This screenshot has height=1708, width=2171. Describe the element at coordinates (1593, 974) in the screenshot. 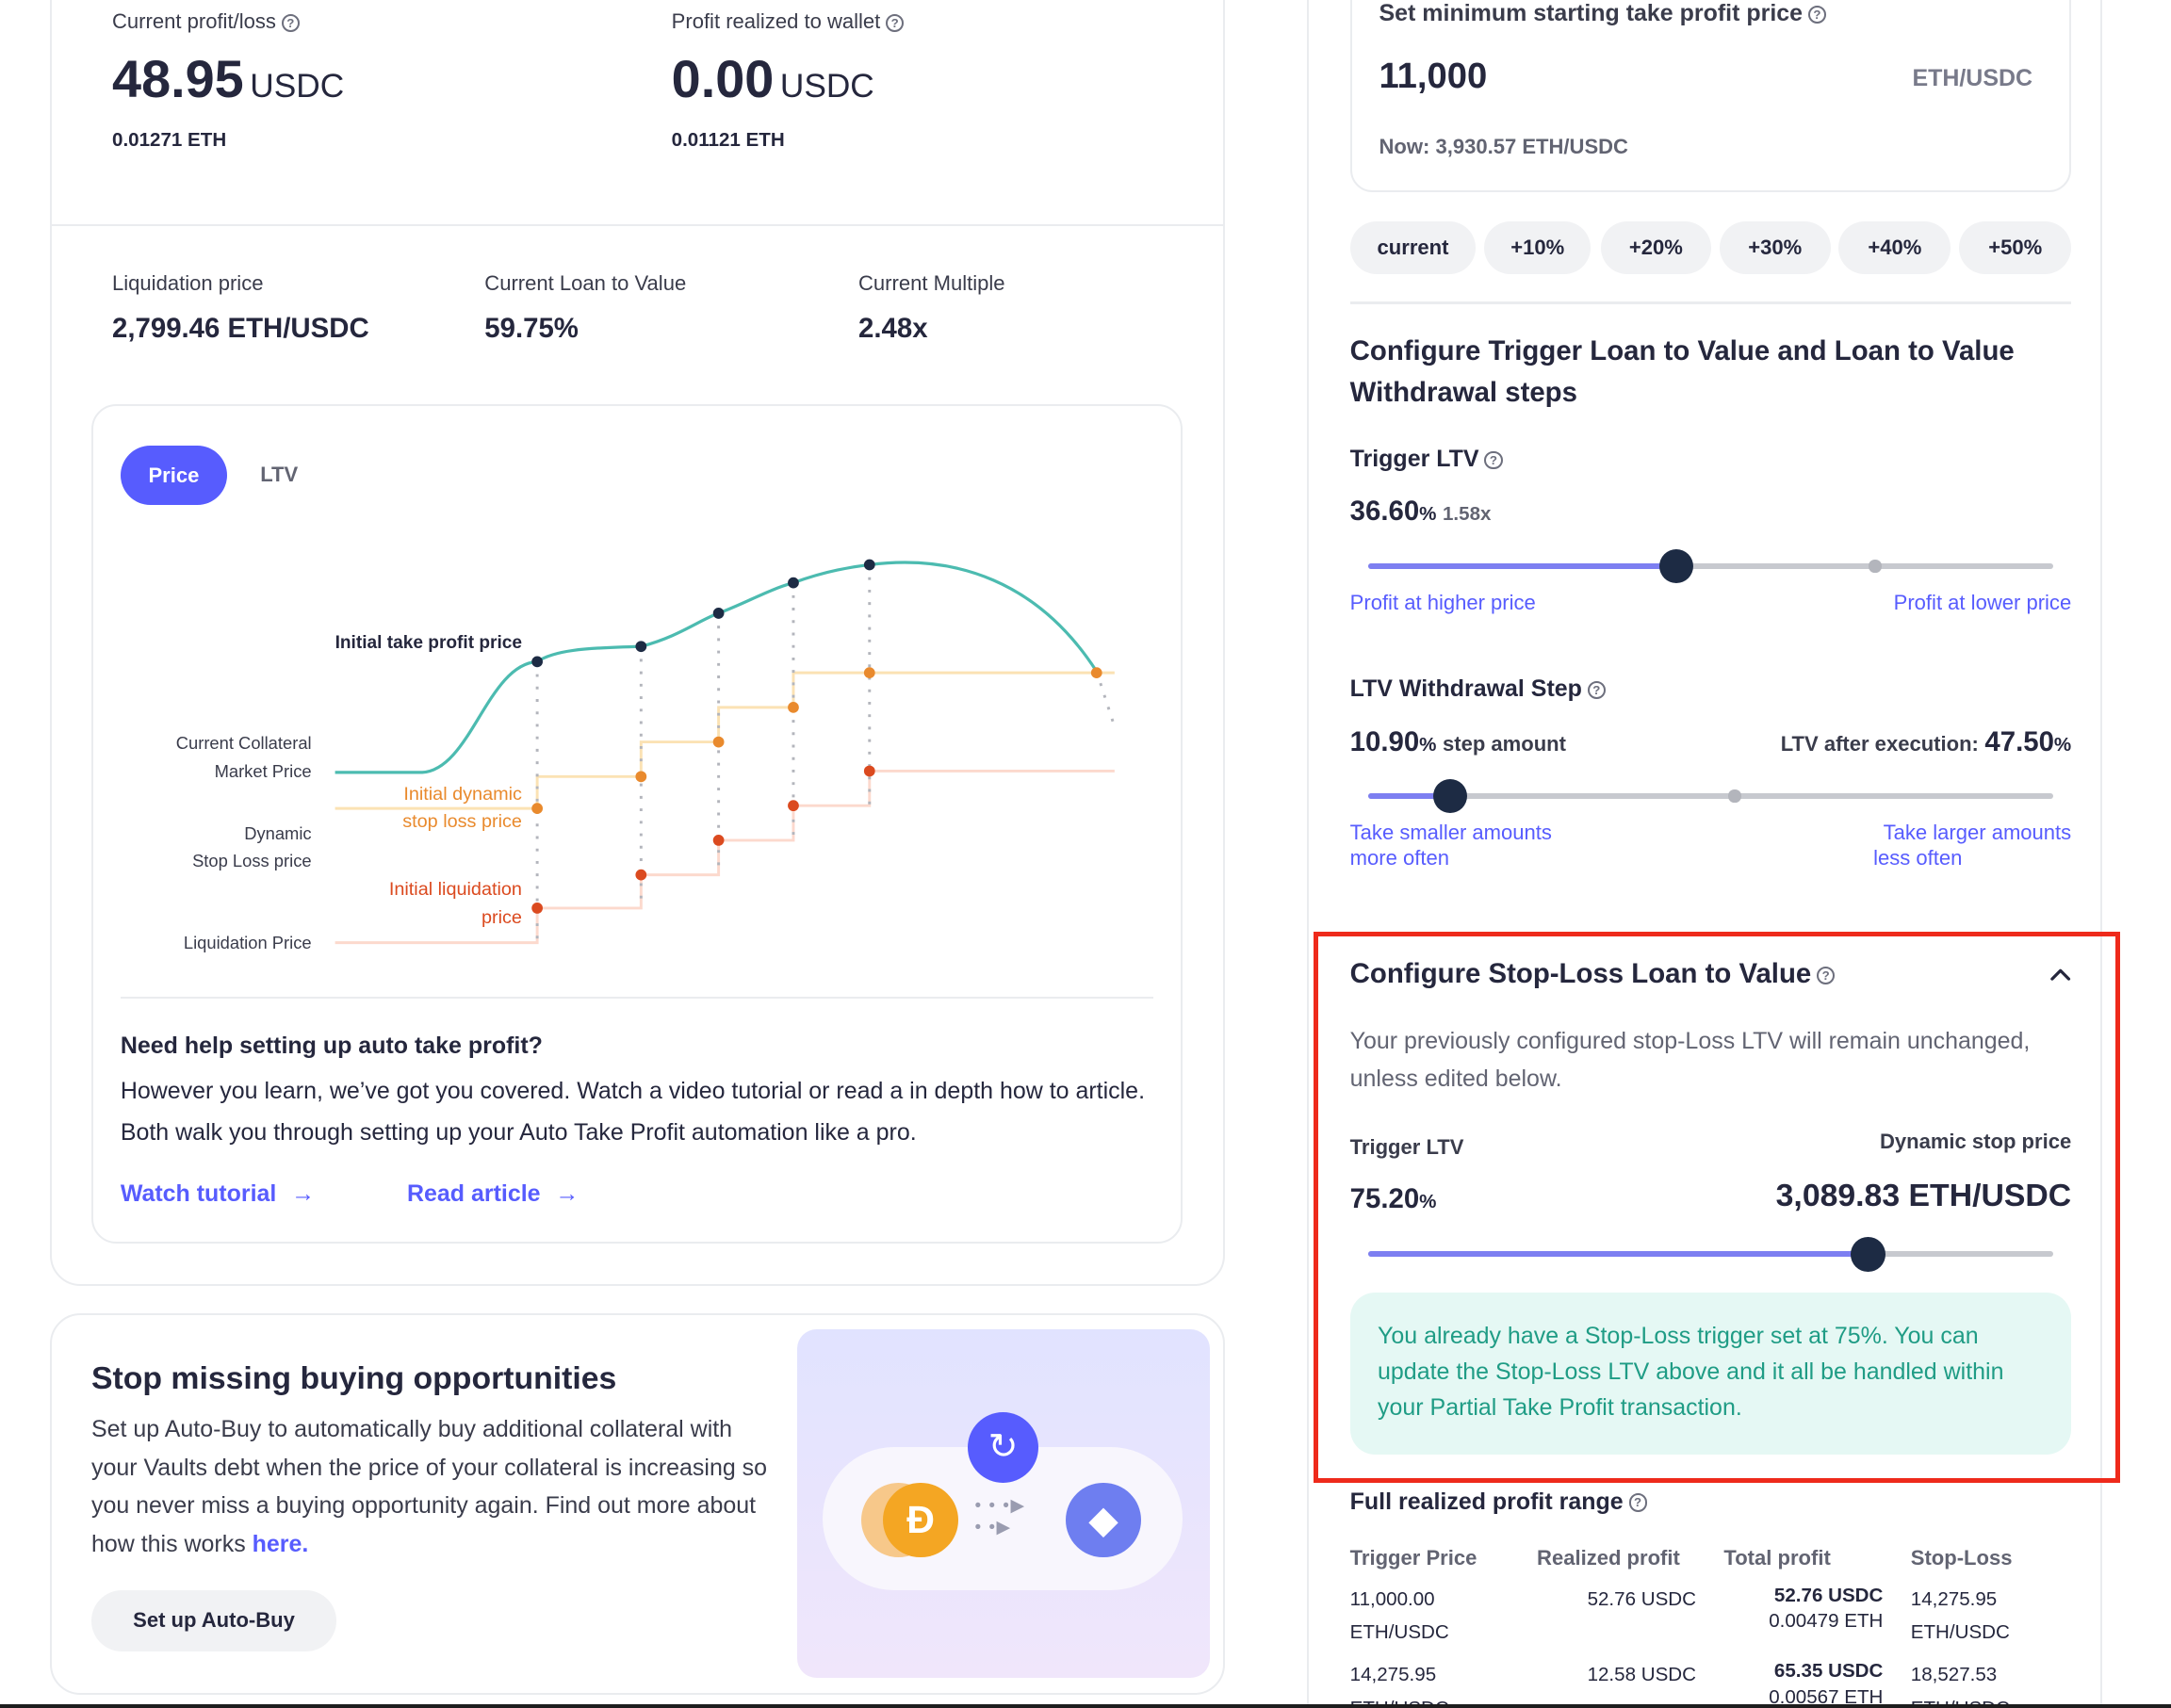

I see `stop-loss-title: Configure Stop-Loss Loan to Value?` at that location.